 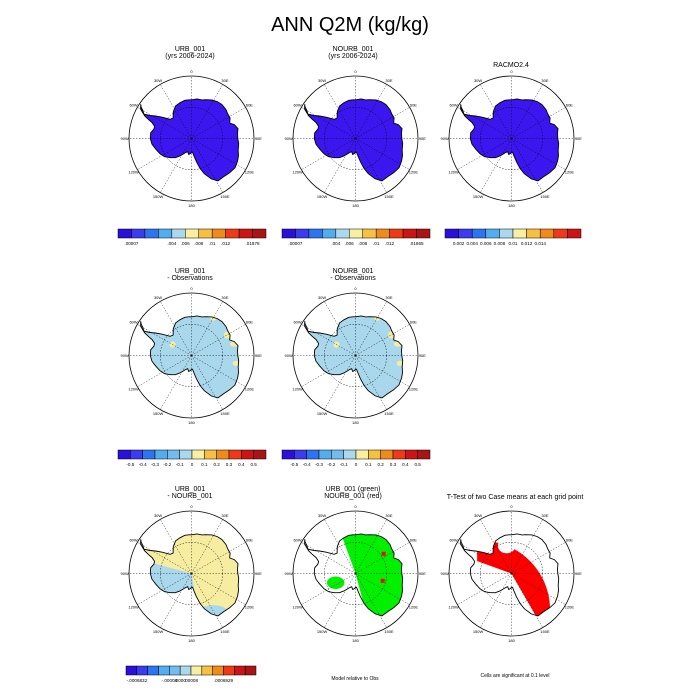 What do you see at coordinates (229, 464) in the screenshot?
I see `colorbar-tick-label: 0.3` at bounding box center [229, 464].